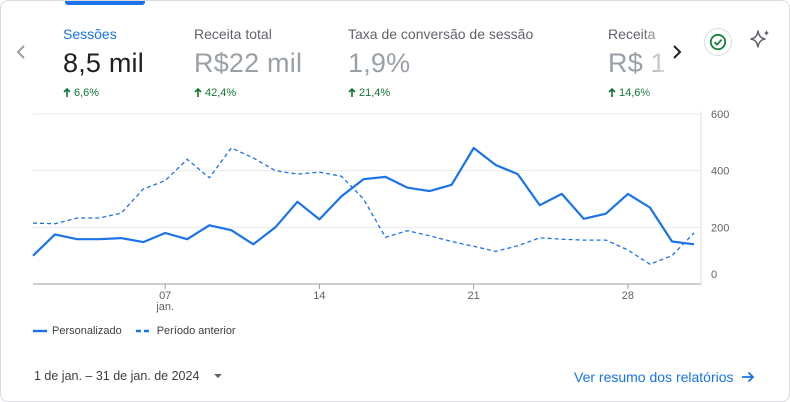  Describe the element at coordinates (165, 296) in the screenshot. I see `x-tick-label: 07` at that location.